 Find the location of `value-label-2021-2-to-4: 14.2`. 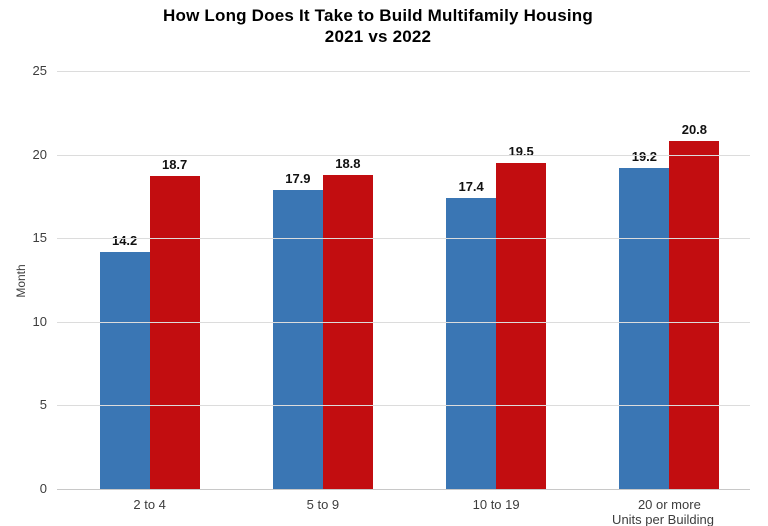

value-label-2021-2-to-4: 14.2 is located at coordinates (124, 240).